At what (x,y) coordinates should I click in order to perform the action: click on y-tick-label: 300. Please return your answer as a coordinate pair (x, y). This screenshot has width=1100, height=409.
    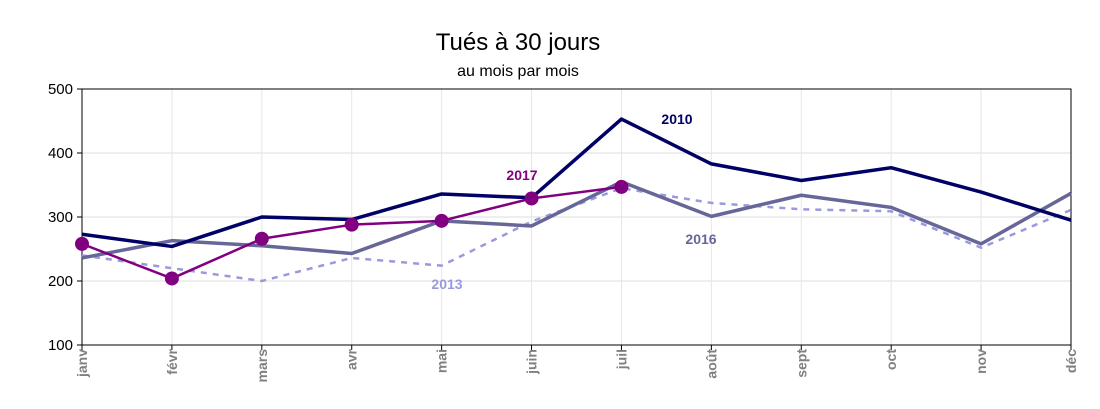
    Looking at the image, I should click on (60, 217).